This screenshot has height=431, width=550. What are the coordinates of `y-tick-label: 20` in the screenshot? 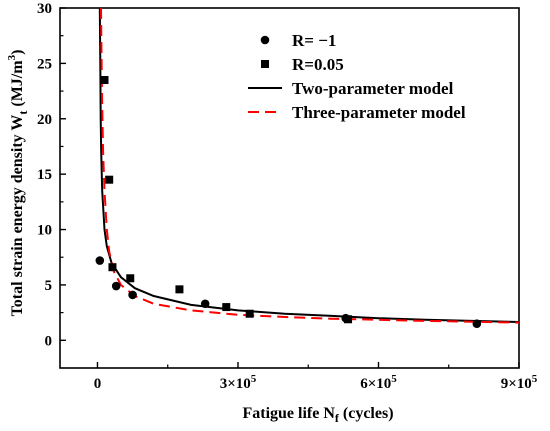 It's located at (44, 120).